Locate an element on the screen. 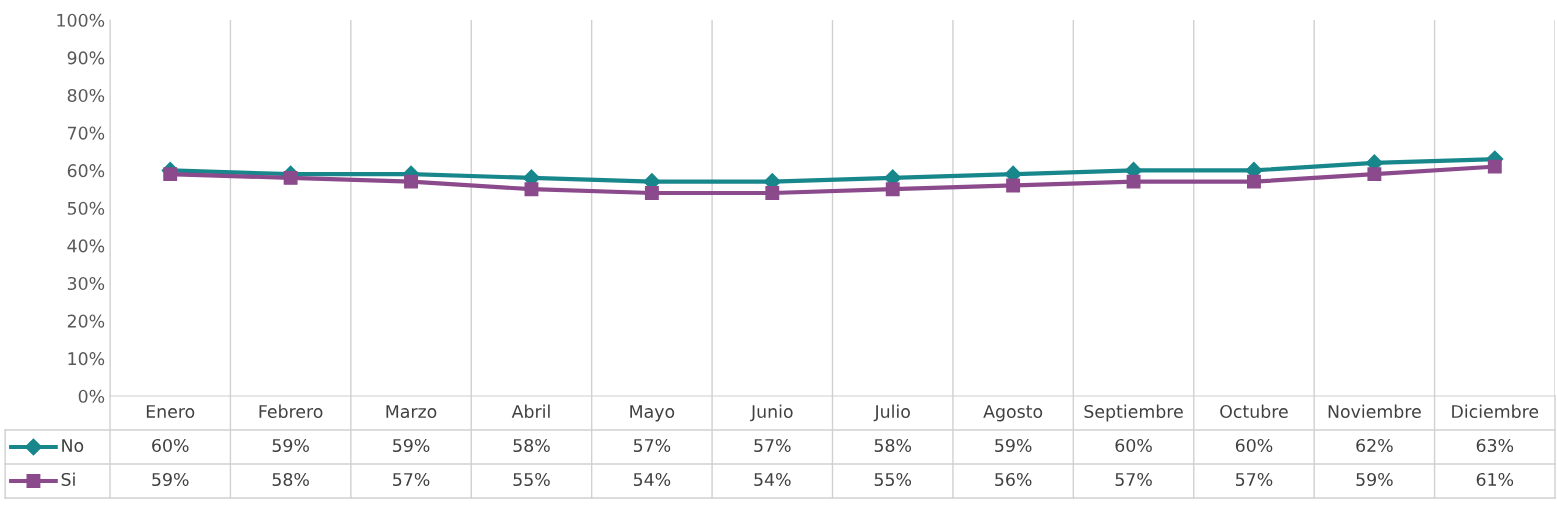  y-tick-label: 40% is located at coordinates (86, 246).